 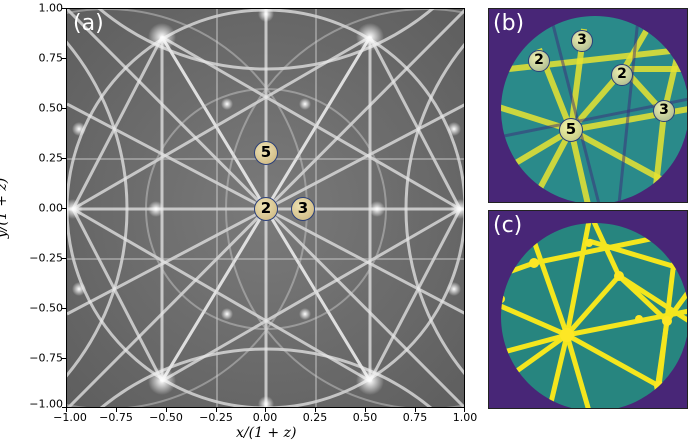 I want to click on y-axis-label: y/(1 + z), so click(x=5, y=208).